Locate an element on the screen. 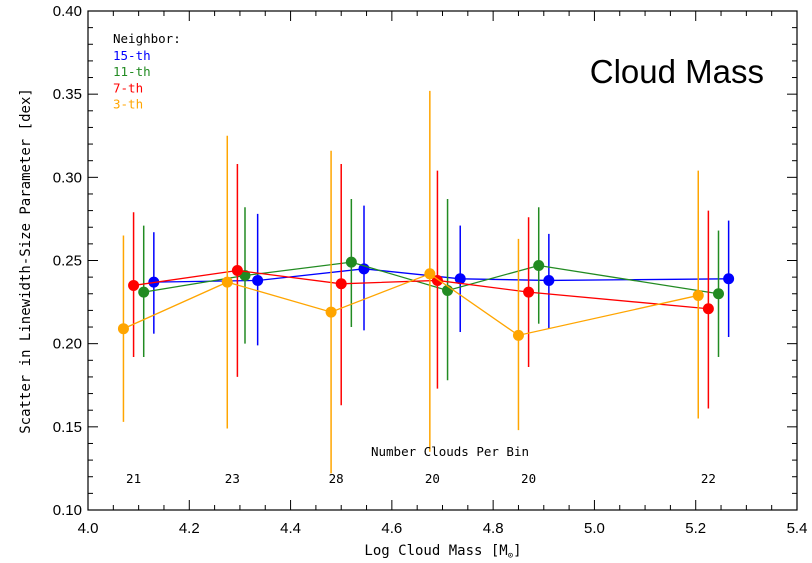 The width and height of the screenshot is (812, 563). y-tick-label: 0.35 is located at coordinates (67, 94).